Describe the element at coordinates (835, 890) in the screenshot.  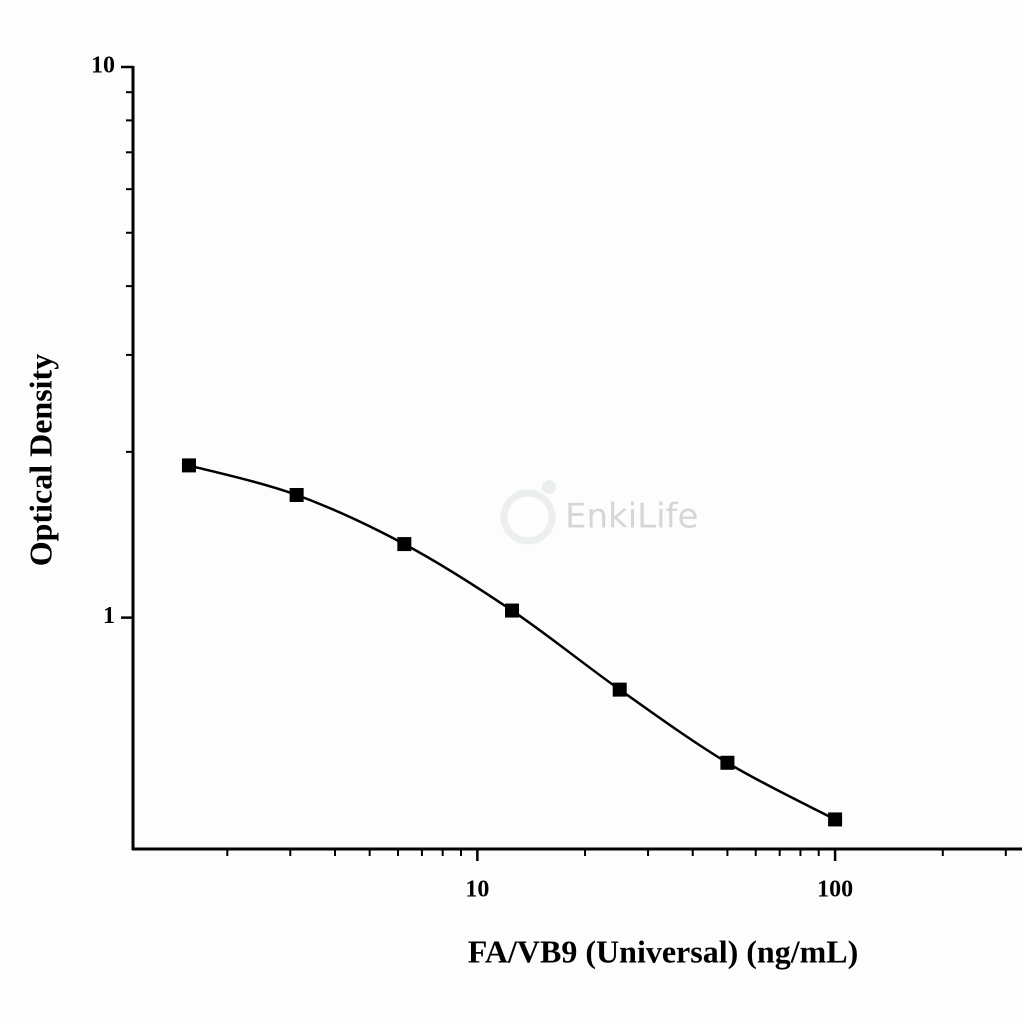
I see `x-tick-label: 100` at that location.